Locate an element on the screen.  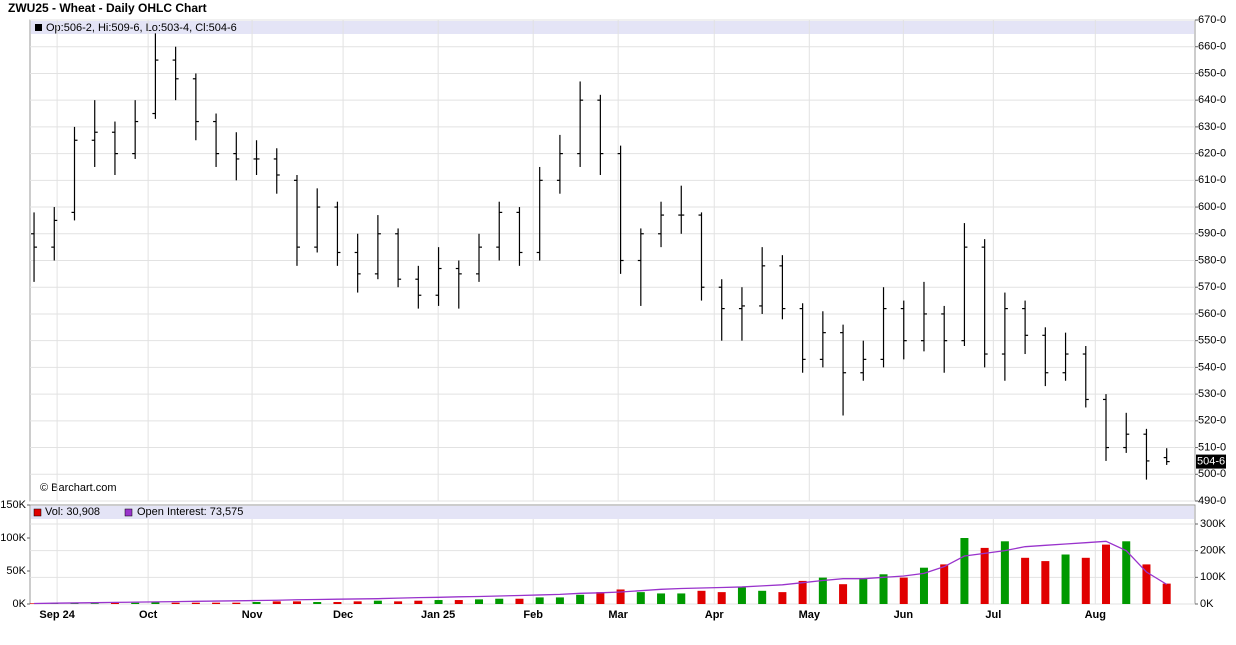
y-tick-label: 610-0 is located at coordinates (1212, 180).